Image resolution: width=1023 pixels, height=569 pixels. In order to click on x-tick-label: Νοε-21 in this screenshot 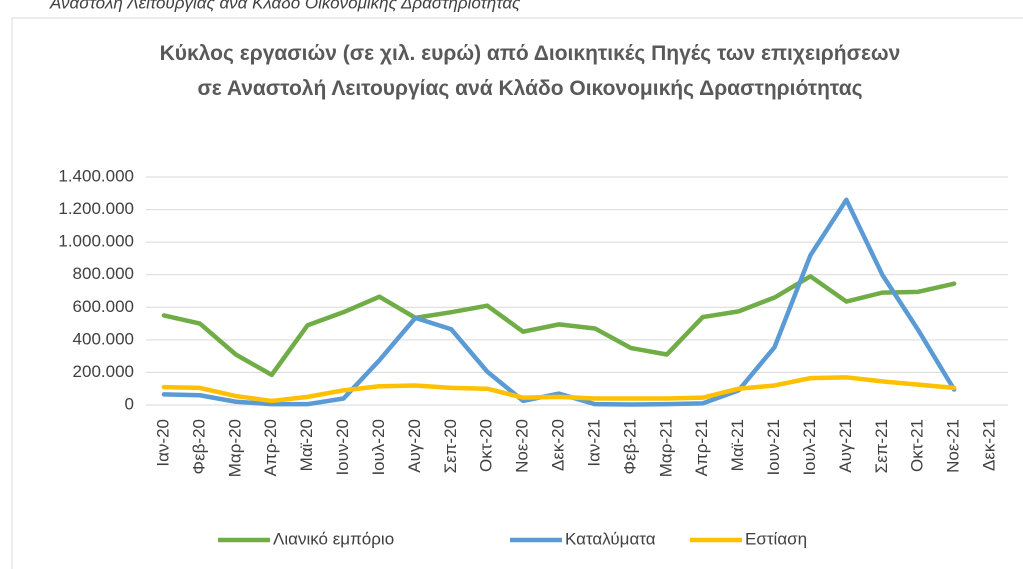, I will do `click(953, 446)`.